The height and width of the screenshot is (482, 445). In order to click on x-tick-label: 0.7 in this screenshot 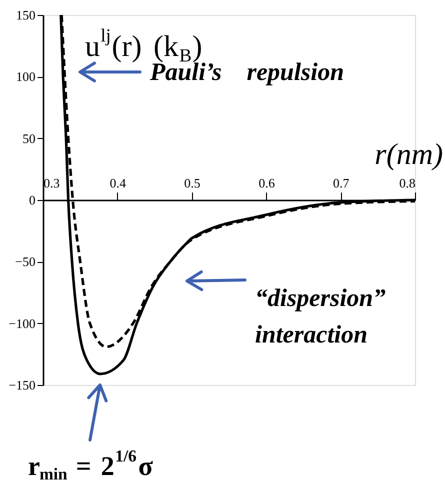, I will do `click(341, 183)`.